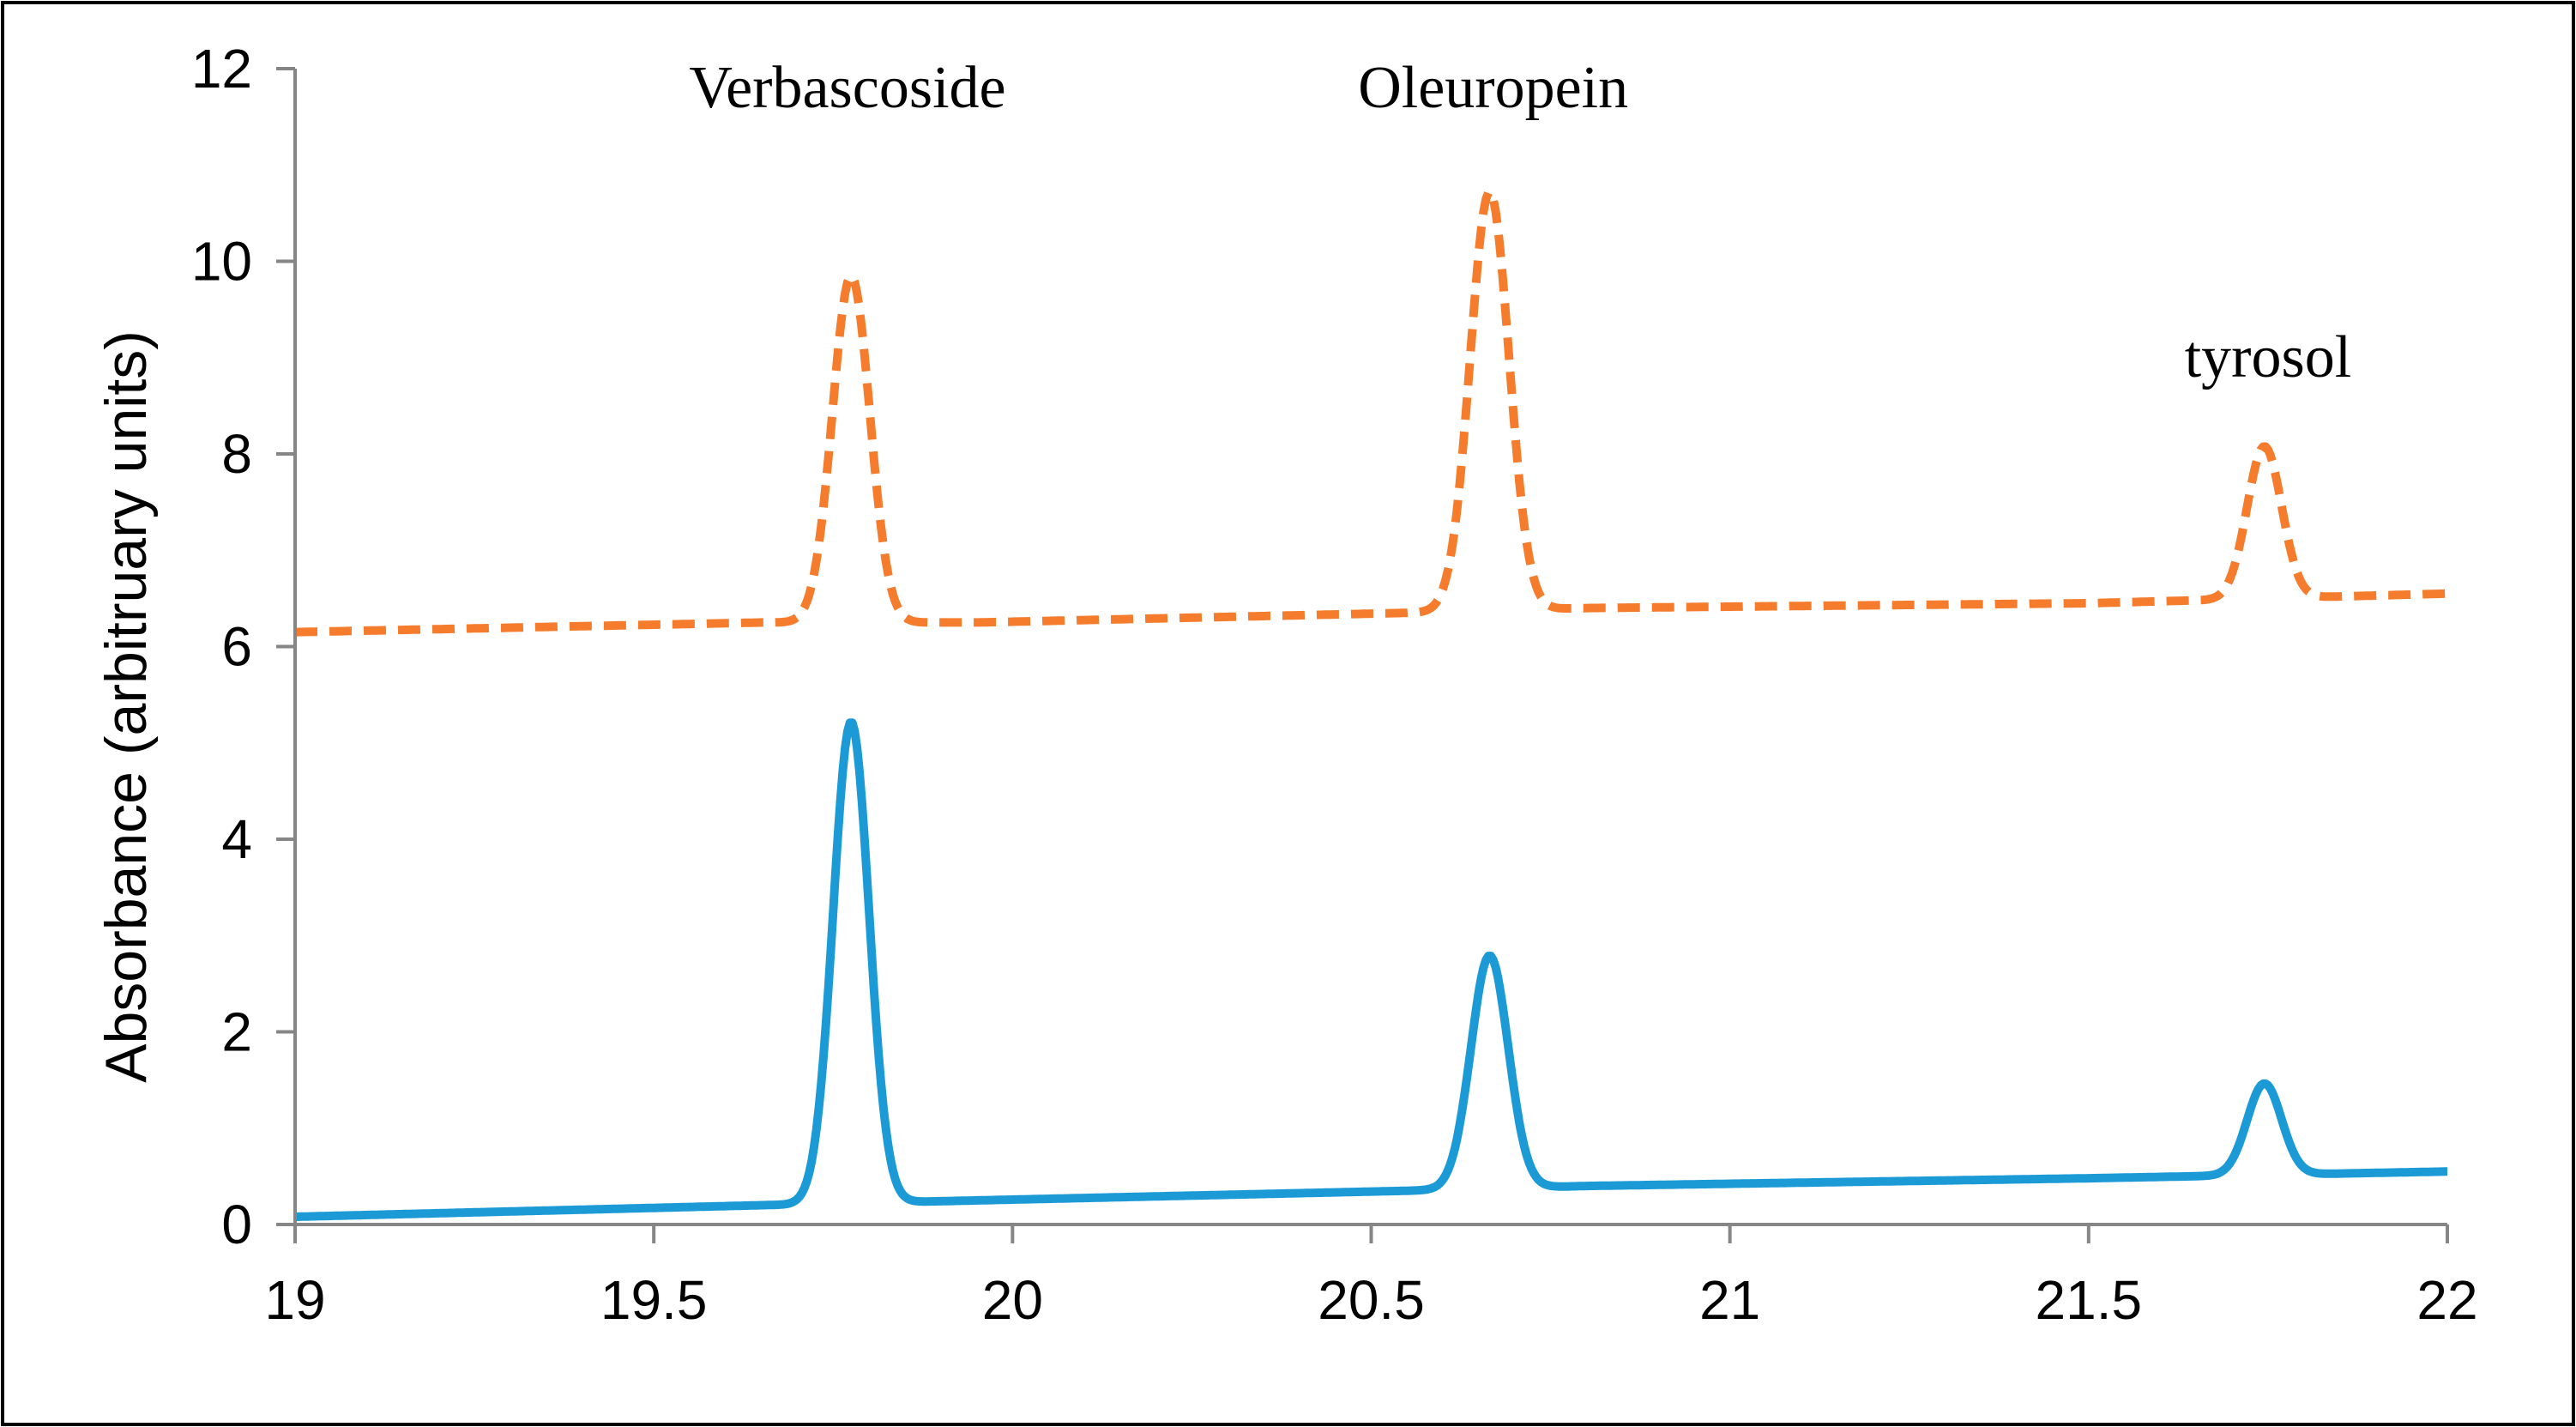  Describe the element at coordinates (221, 262) in the screenshot. I see `y-tick-label: 10` at that location.